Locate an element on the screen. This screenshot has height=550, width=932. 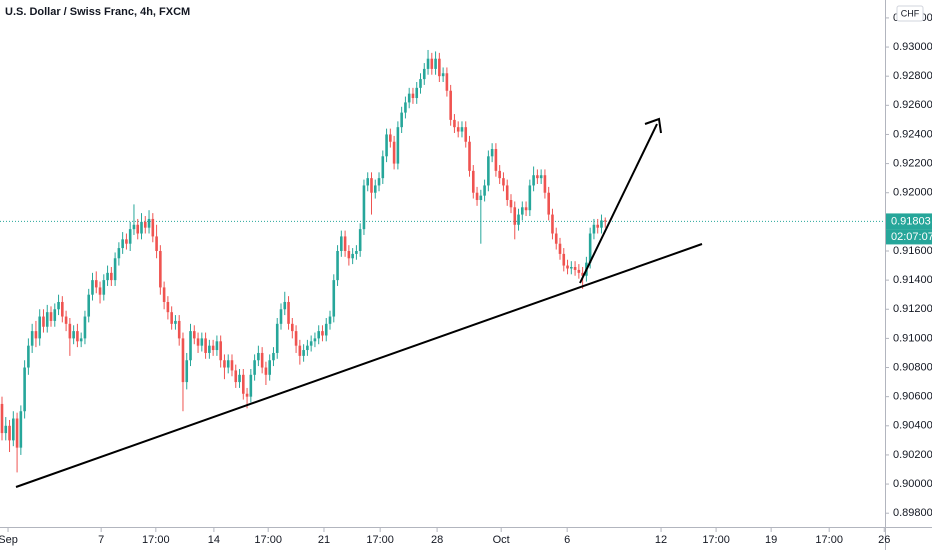
y-tick-label: 0.90000 is located at coordinates (912, 484).